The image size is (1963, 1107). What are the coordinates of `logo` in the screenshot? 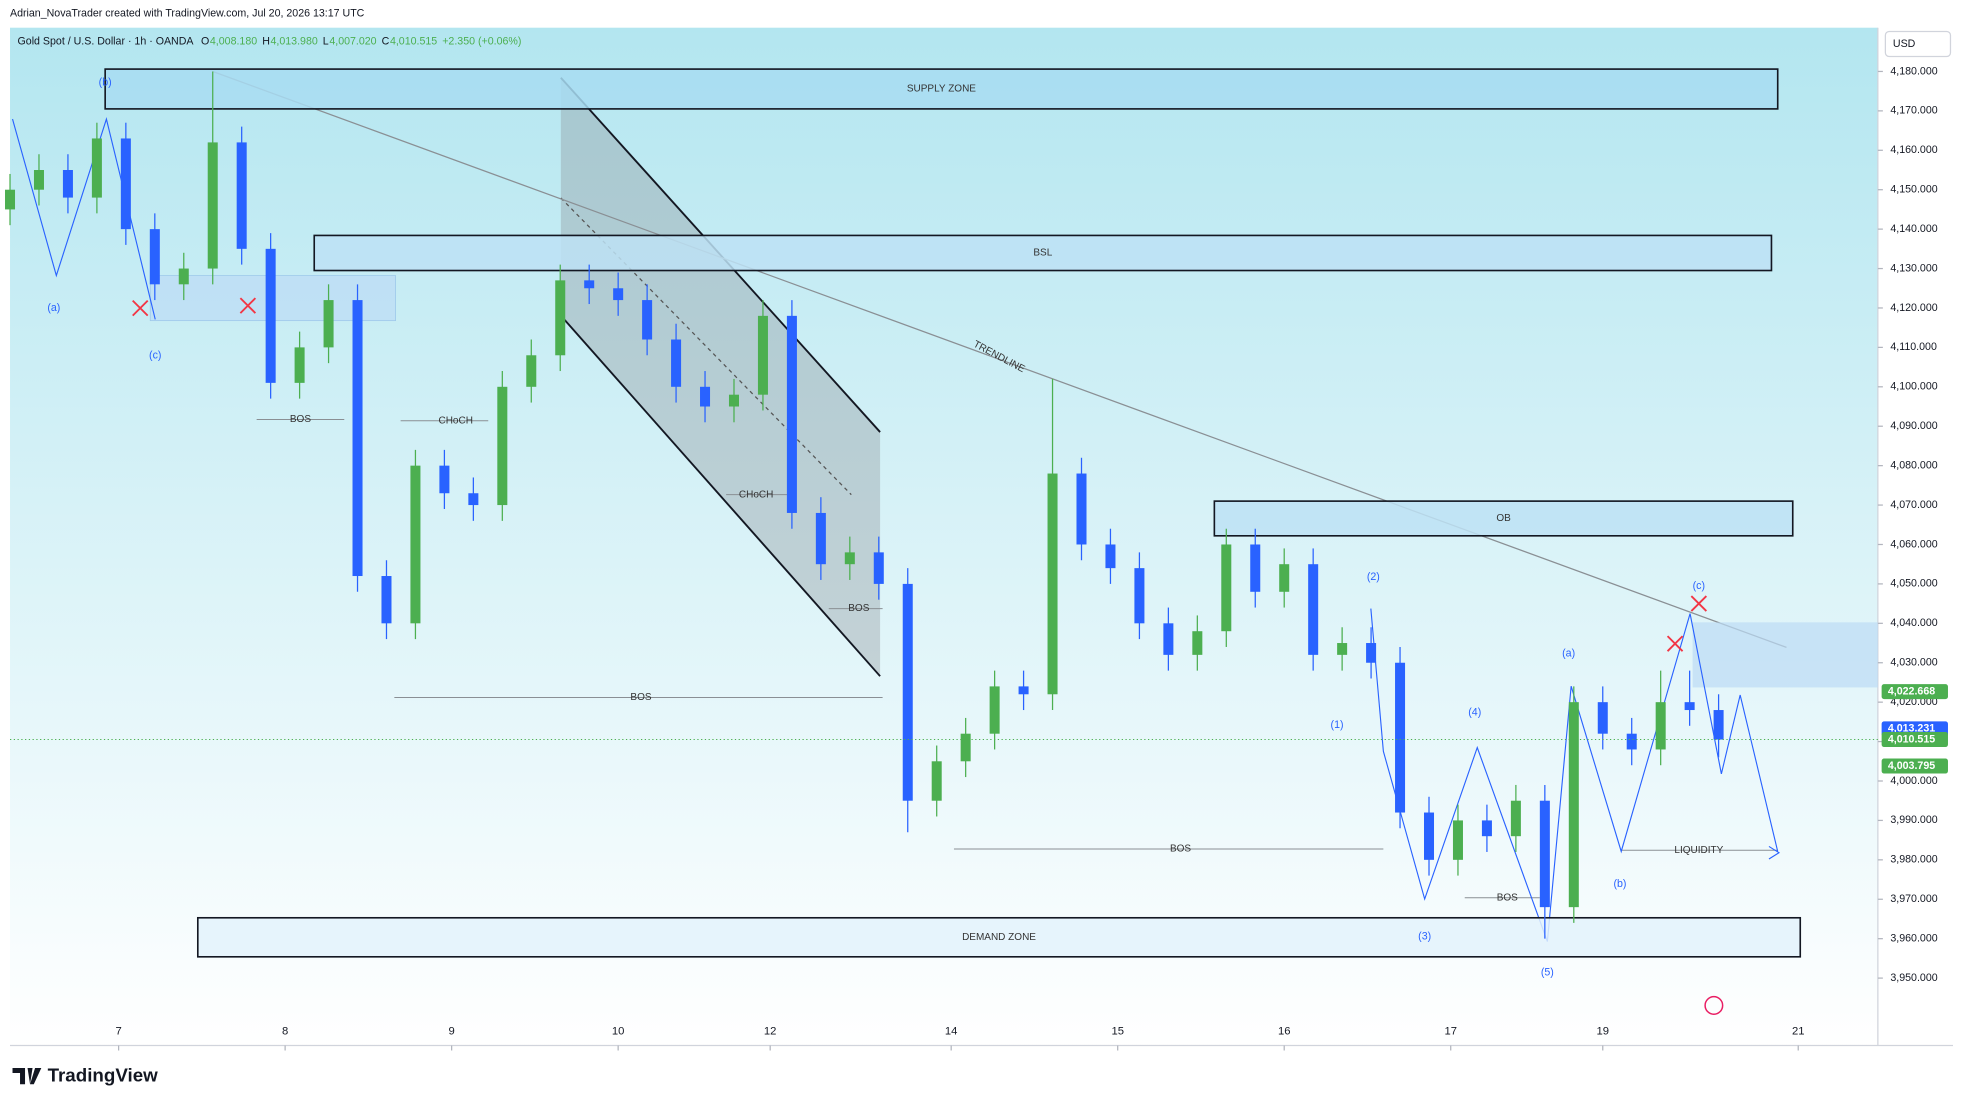 It's located at (27, 1076).